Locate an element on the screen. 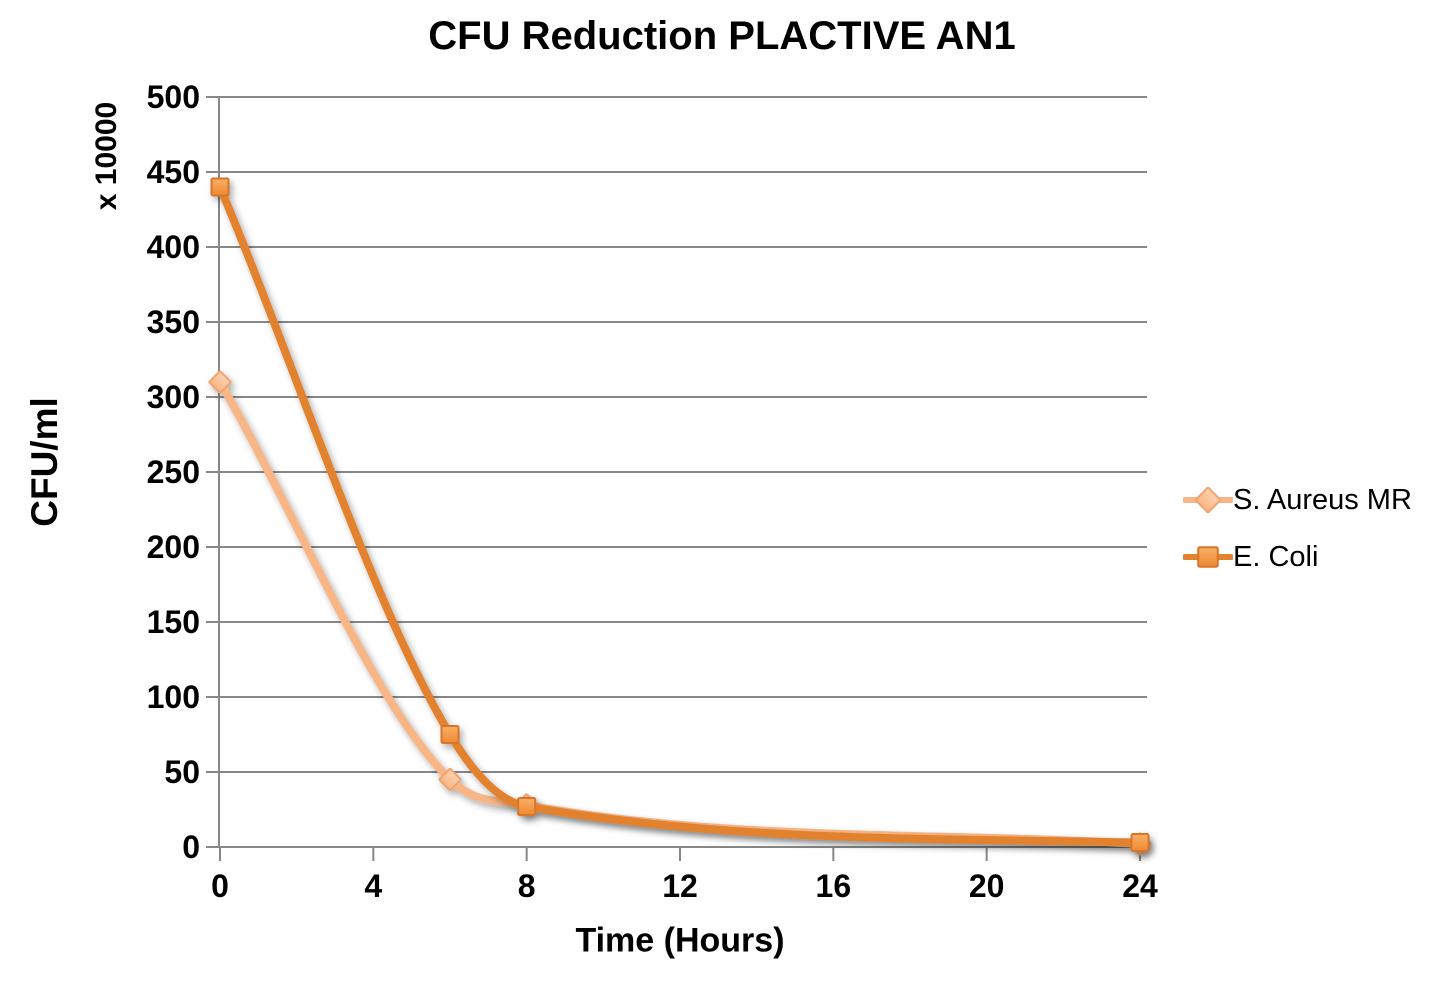  y-tick-label: 250 is located at coordinates (173, 472).